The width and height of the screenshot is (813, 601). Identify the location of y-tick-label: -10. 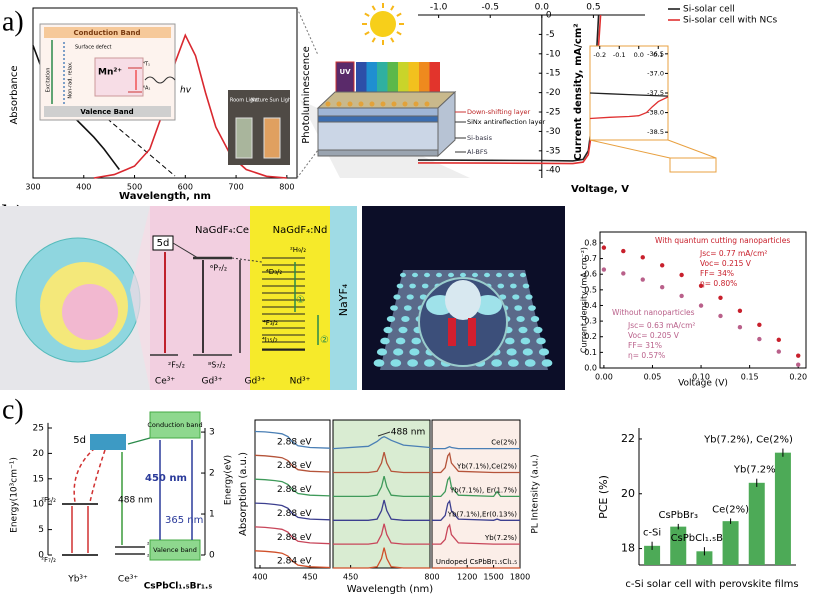
(553, 54).